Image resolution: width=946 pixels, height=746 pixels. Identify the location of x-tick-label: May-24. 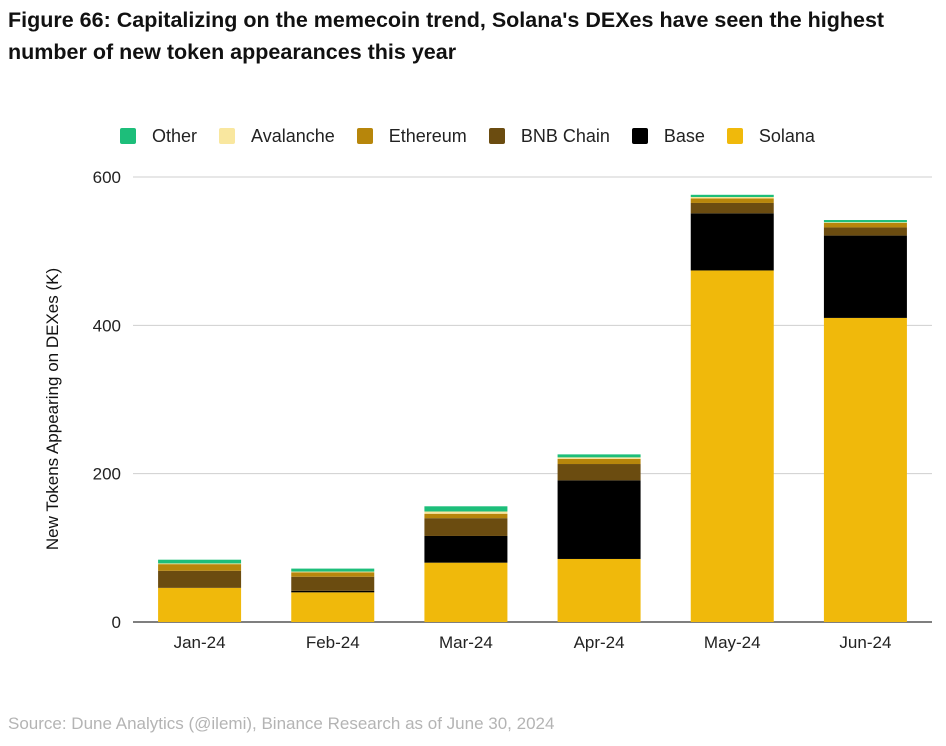
(732, 642).